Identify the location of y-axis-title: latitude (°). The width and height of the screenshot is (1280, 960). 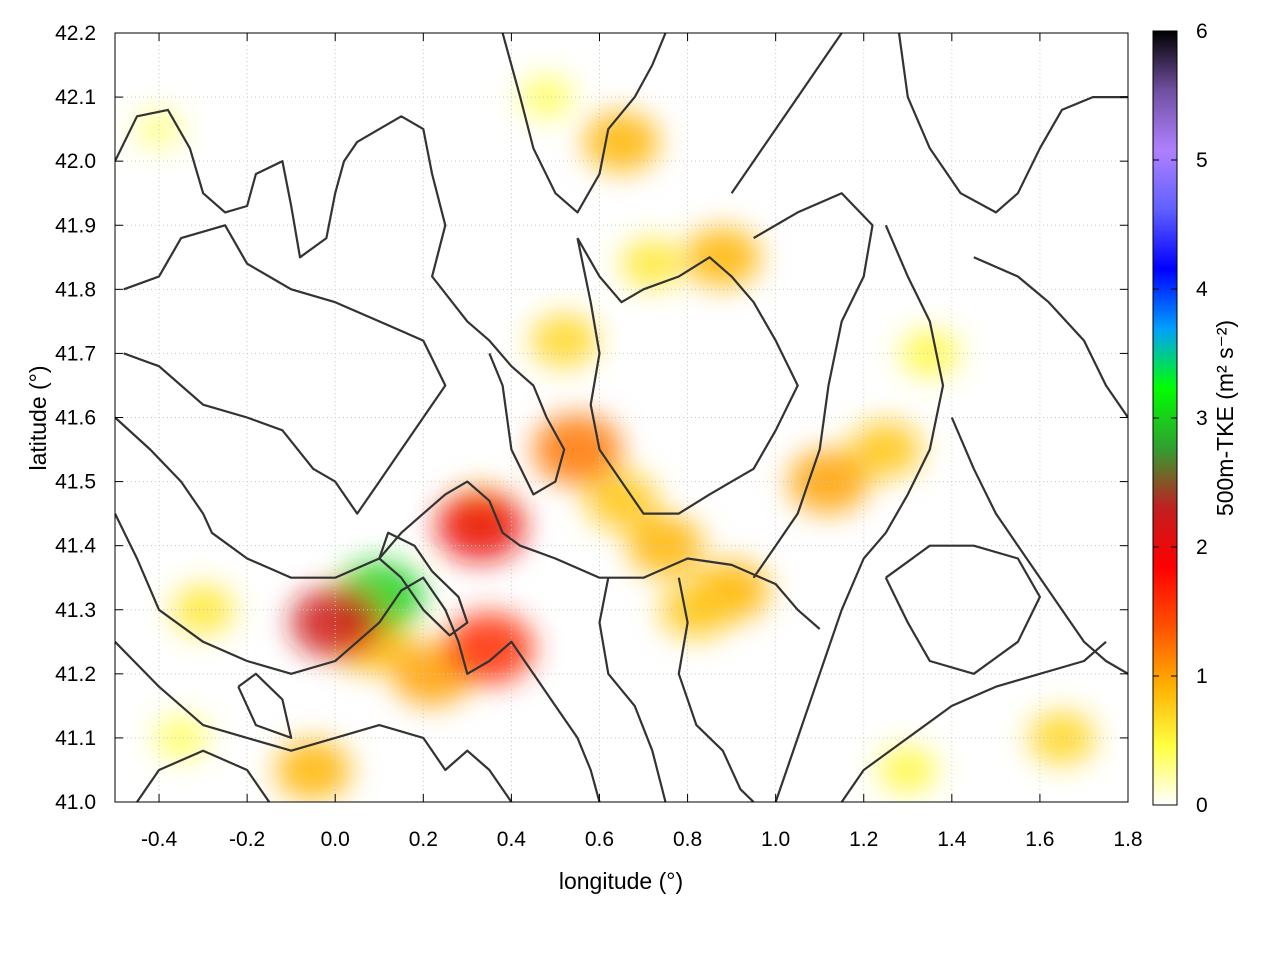
(38, 417).